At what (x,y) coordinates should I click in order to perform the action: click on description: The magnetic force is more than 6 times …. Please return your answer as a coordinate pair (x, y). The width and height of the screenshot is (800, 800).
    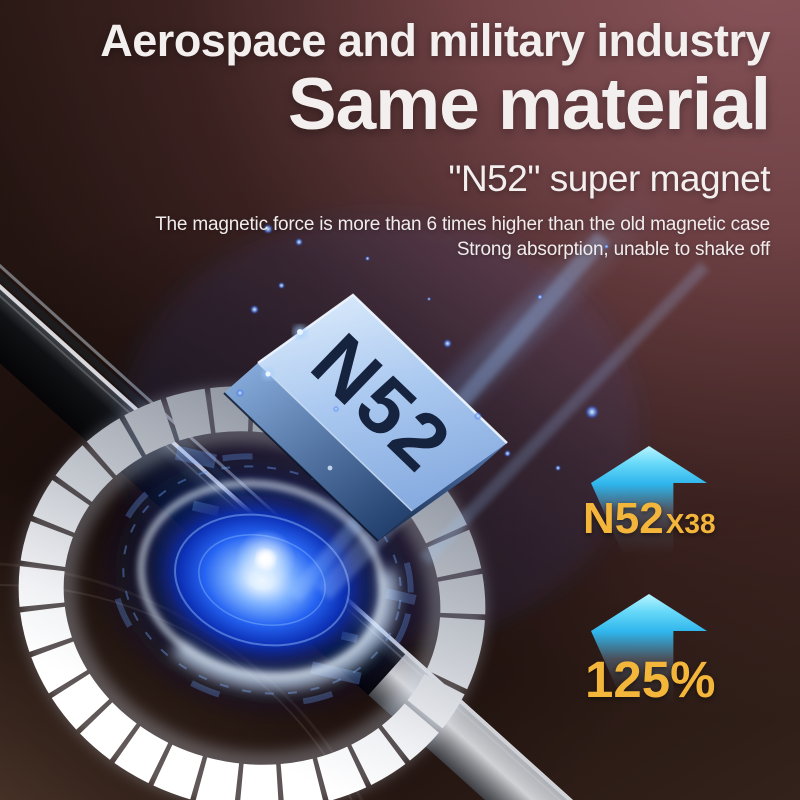
    Looking at the image, I should click on (435, 237).